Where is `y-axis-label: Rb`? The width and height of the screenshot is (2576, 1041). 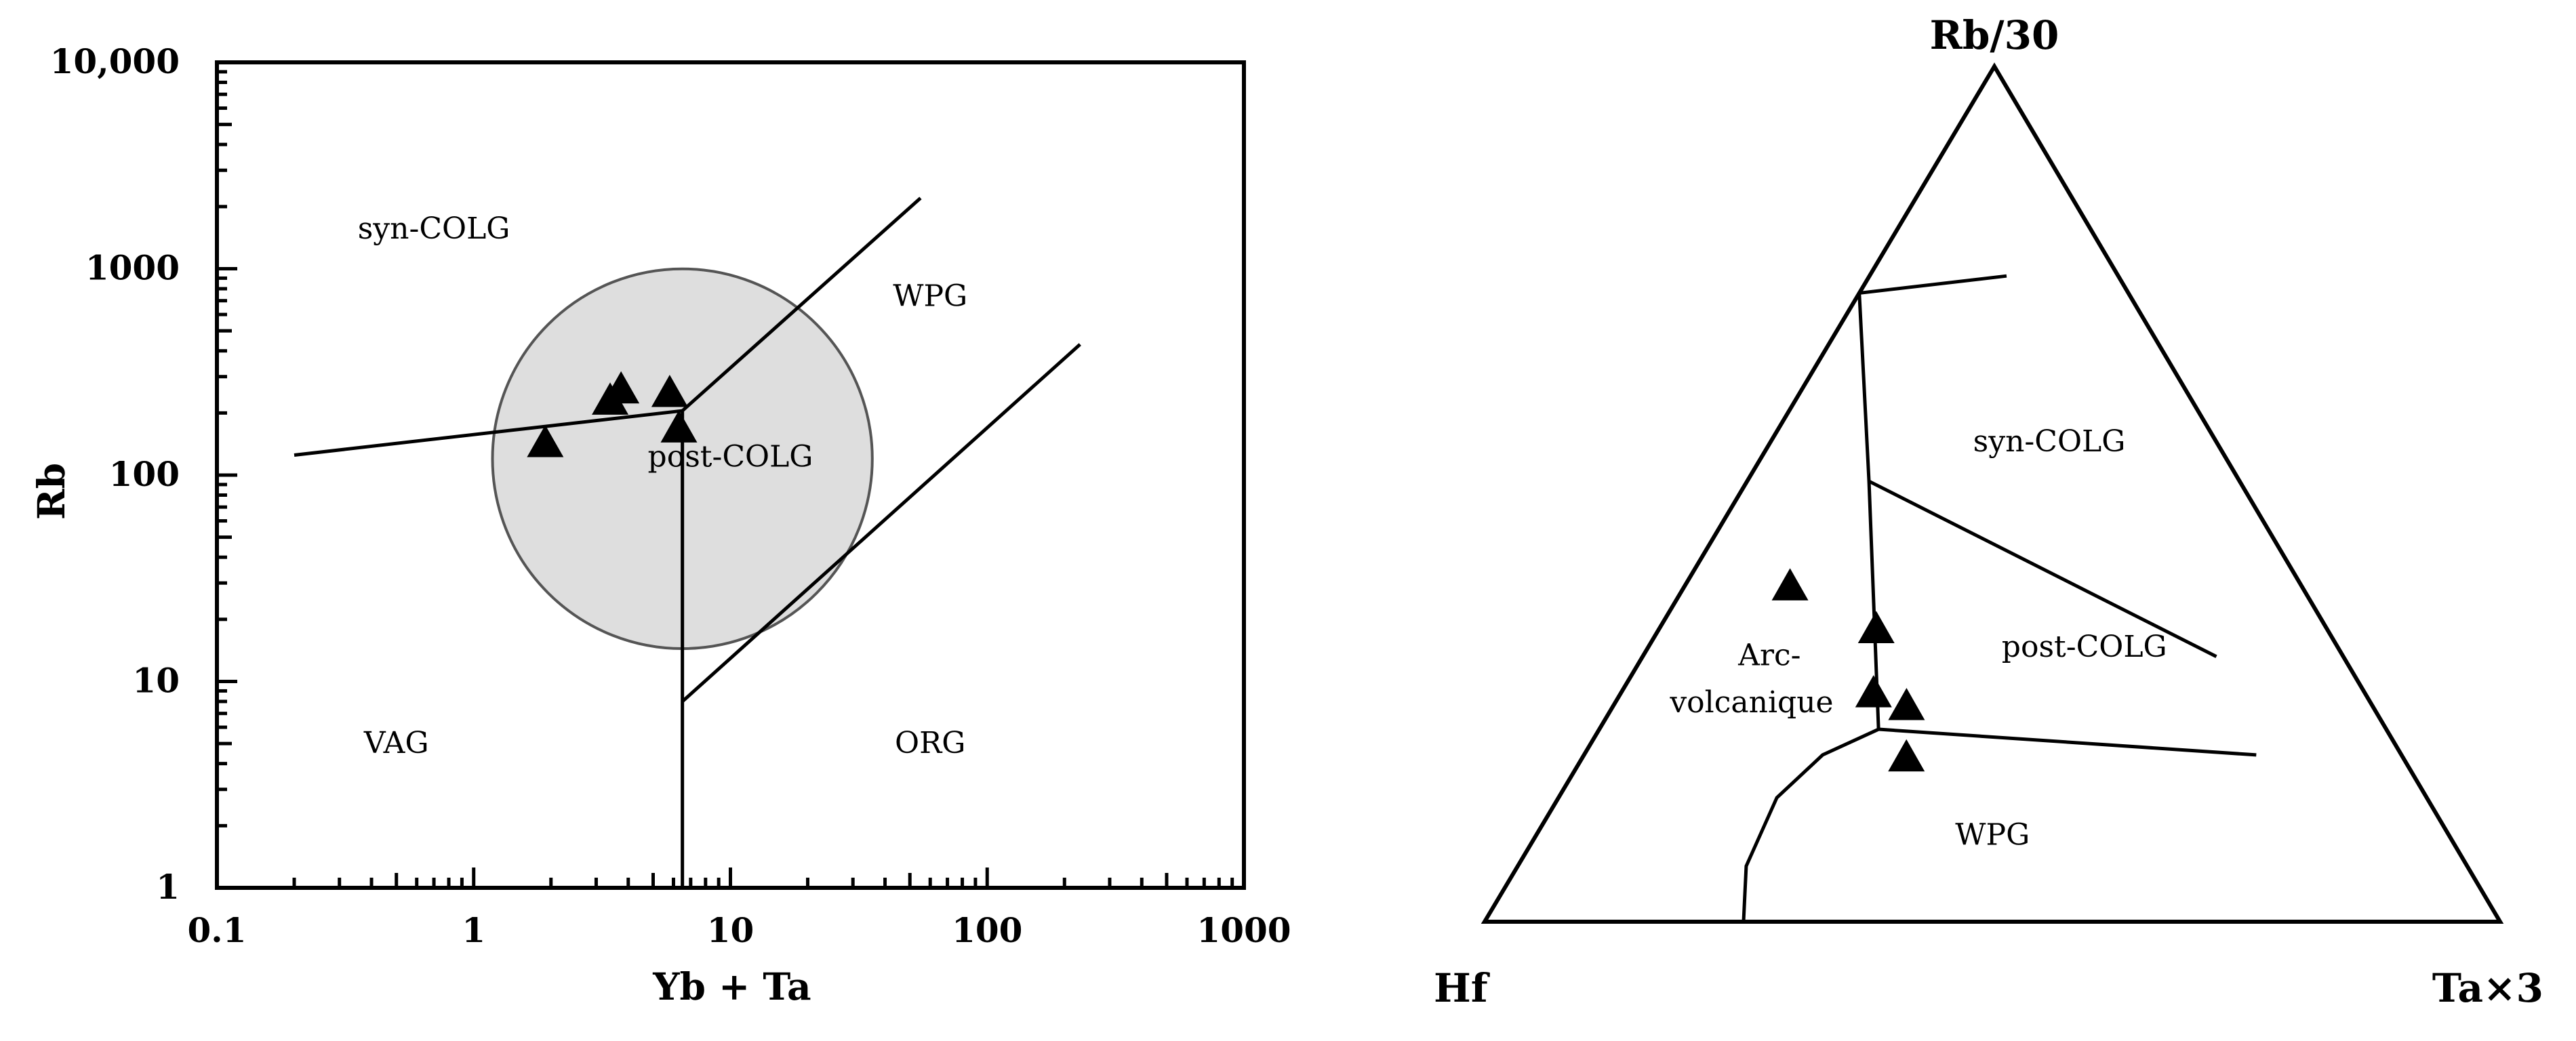 y-axis-label: Rb is located at coordinates (51, 491).